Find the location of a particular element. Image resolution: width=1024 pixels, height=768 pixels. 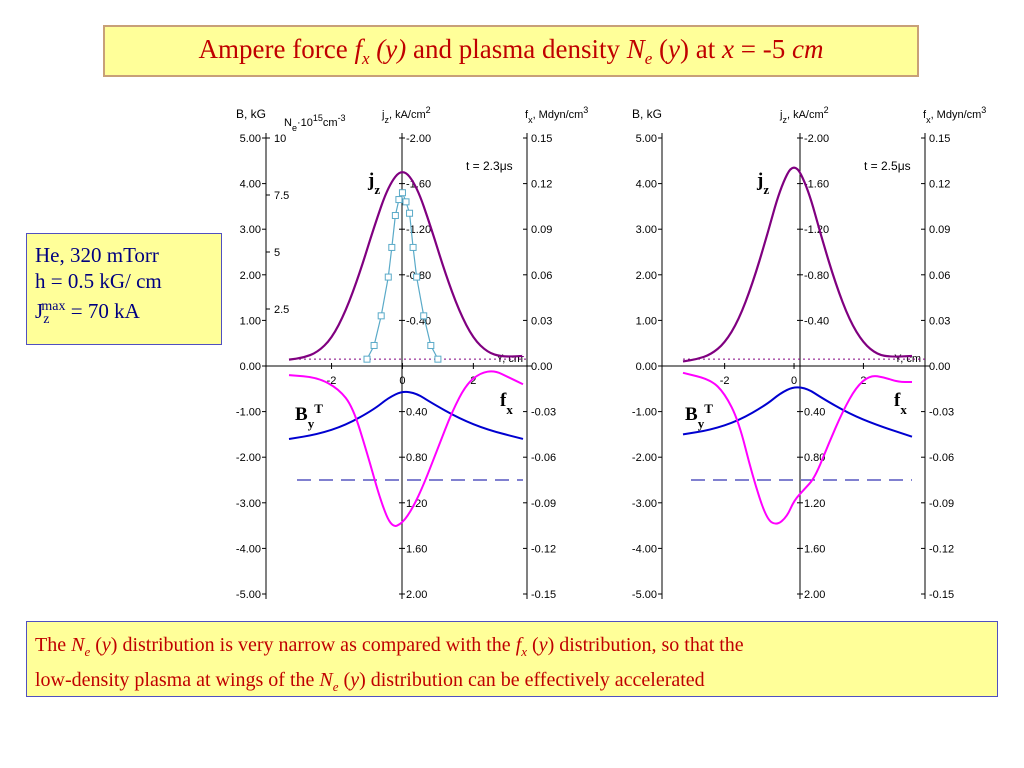

f-tick-label: 0.15 is located at coordinates (541, 139).